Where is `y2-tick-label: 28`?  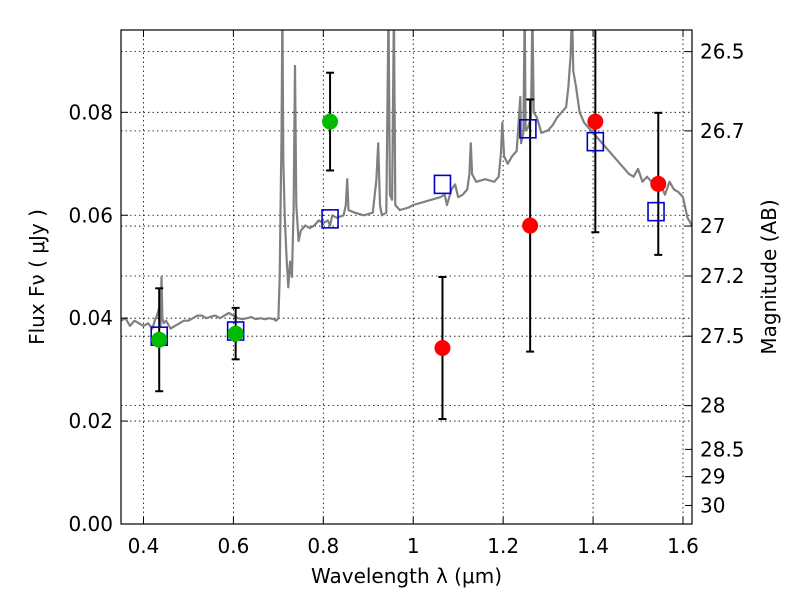 y2-tick-label: 28 is located at coordinates (712, 406).